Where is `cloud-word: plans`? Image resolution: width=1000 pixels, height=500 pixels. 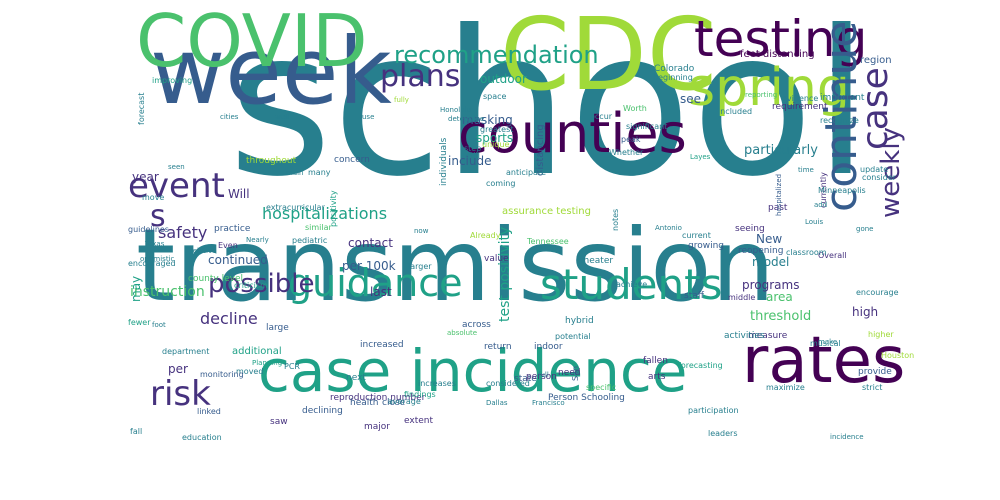
cloud-word: plans is located at coordinates (420, 76).